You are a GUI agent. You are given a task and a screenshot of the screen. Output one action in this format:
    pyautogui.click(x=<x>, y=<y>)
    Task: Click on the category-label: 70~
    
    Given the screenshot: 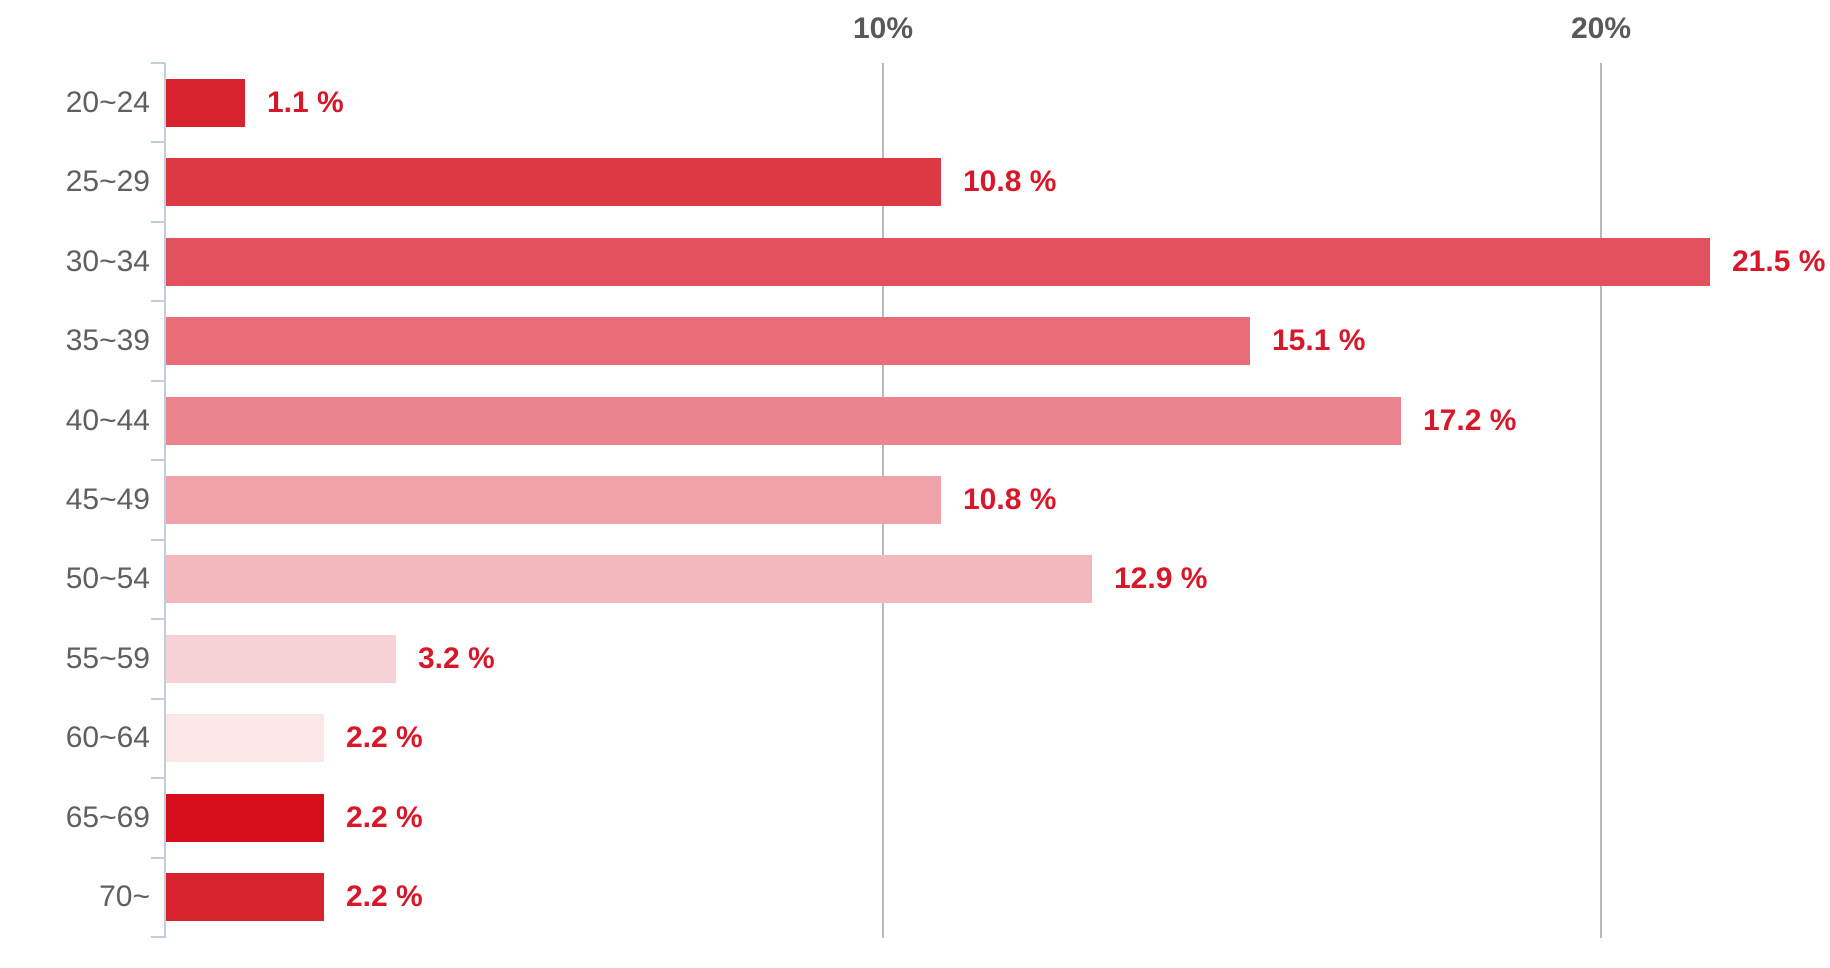 What is the action you would take?
    pyautogui.click(x=124, y=897)
    